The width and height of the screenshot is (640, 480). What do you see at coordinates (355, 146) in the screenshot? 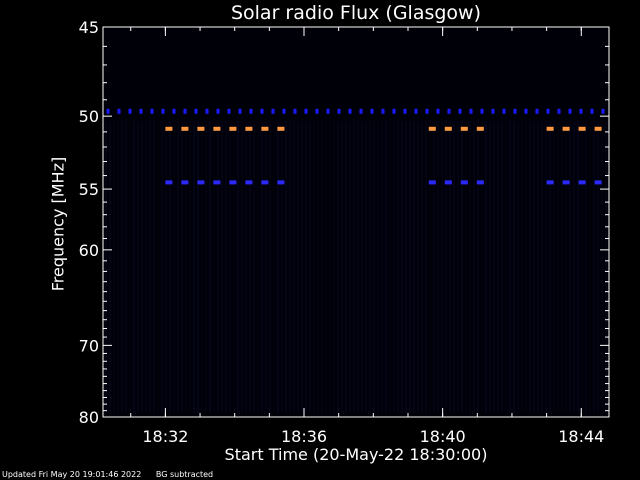
I see `emission-features` at bounding box center [355, 146].